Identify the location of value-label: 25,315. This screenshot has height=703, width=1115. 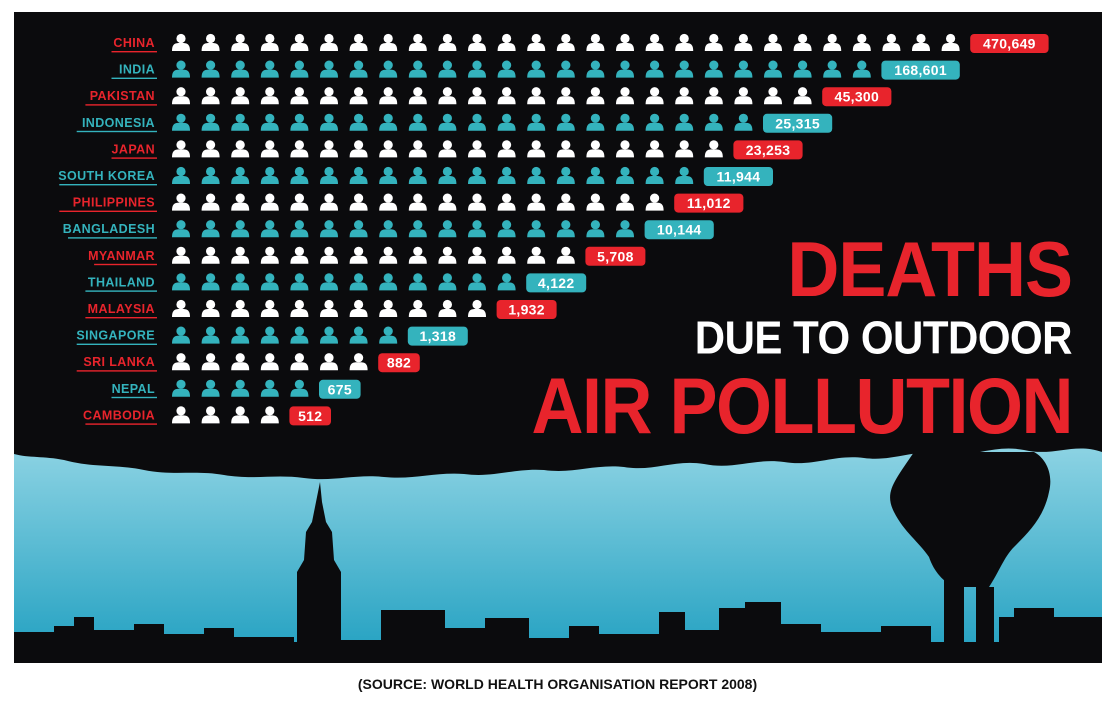
(797, 123).